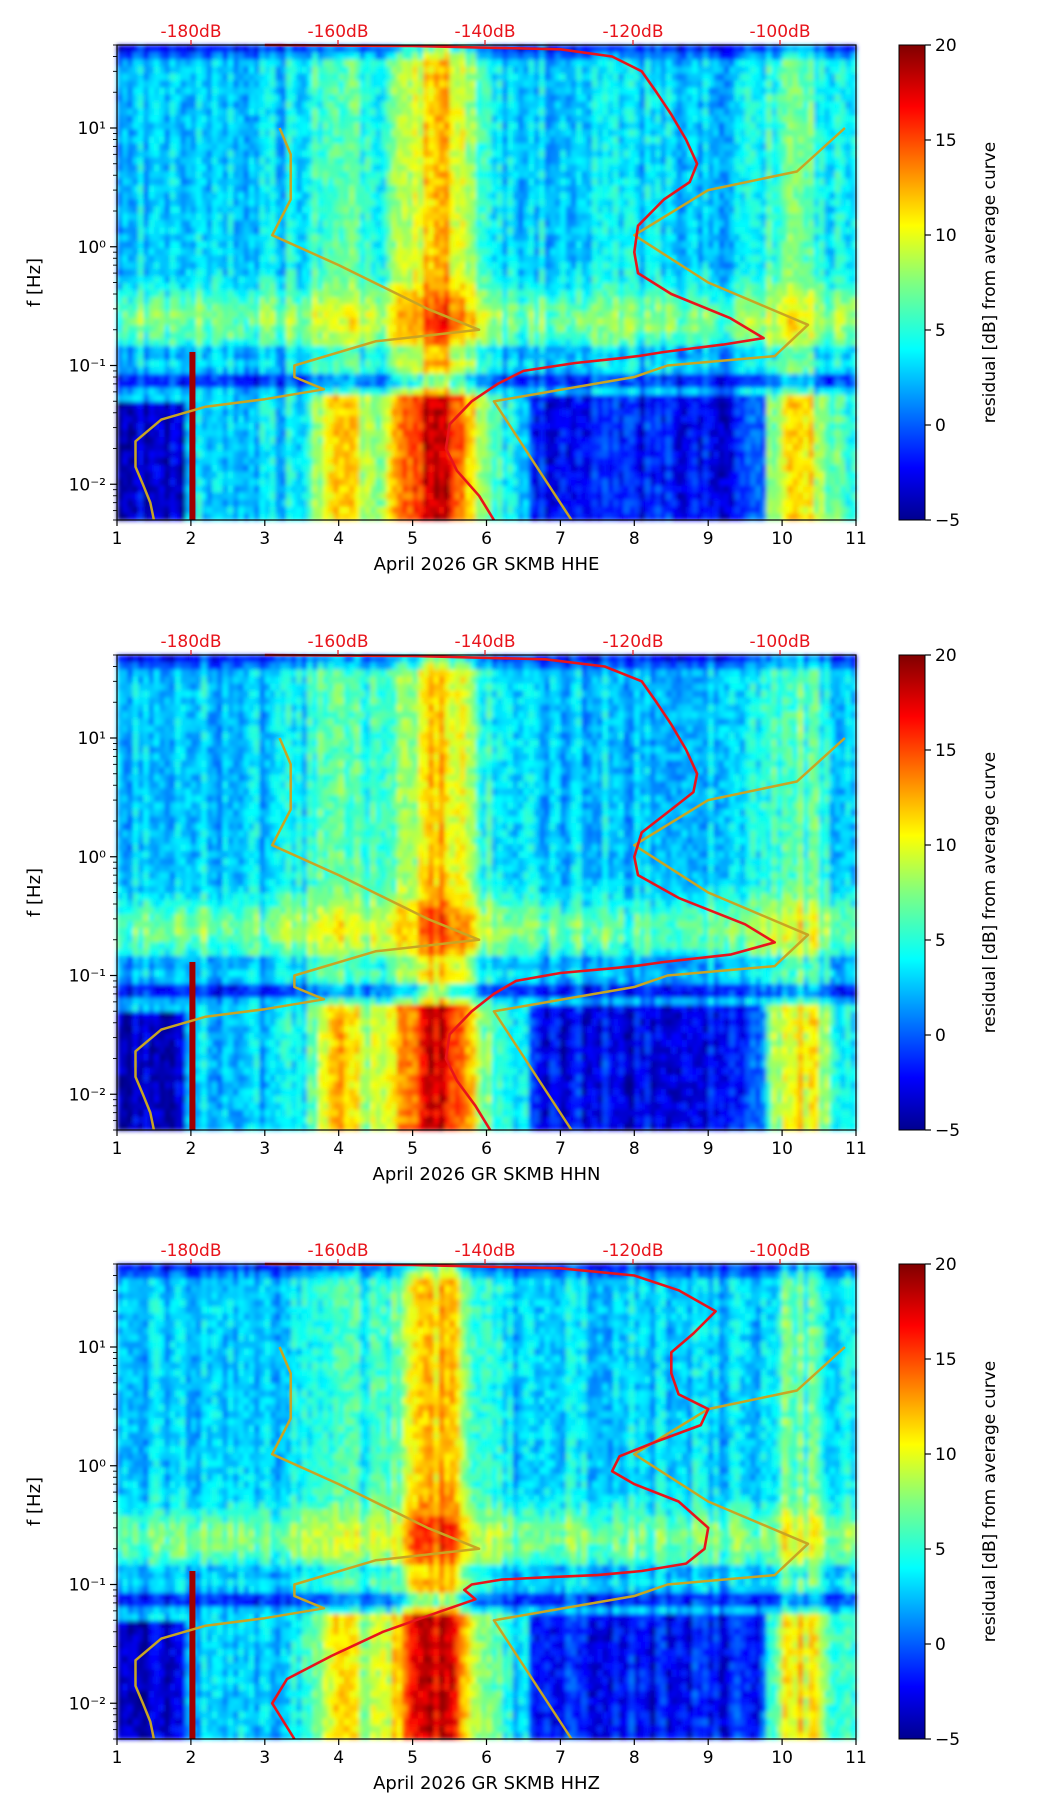  I want to click on x-axis-label: April 2026 GR SKMB HHE, so click(487, 564).